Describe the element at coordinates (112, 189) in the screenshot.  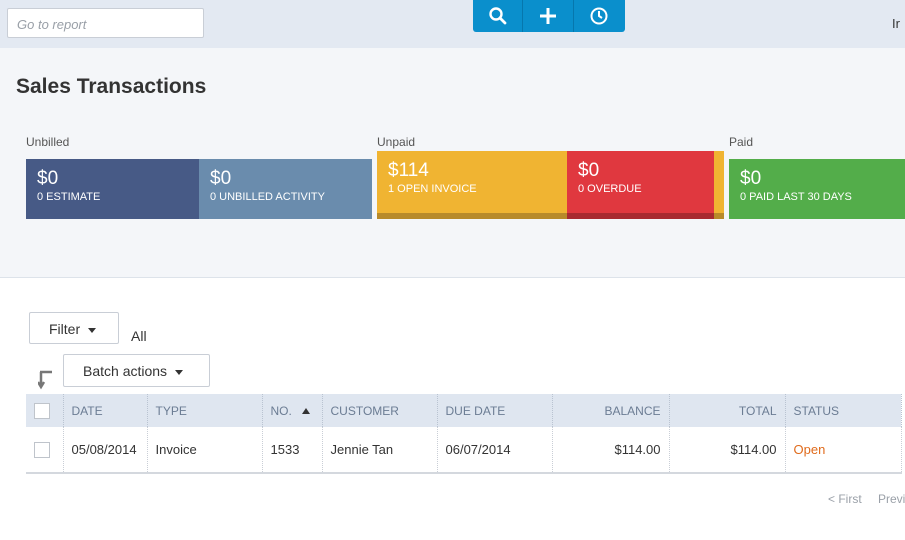
I see `estimate-tile: $0 0 ESTIMATE` at that location.